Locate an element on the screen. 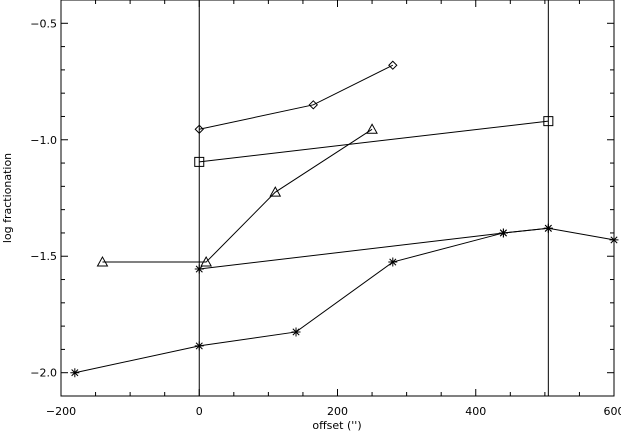 Image resolution: width=621 pixels, height=436 pixels. y-tick-label: −1.0 is located at coordinates (43, 140).